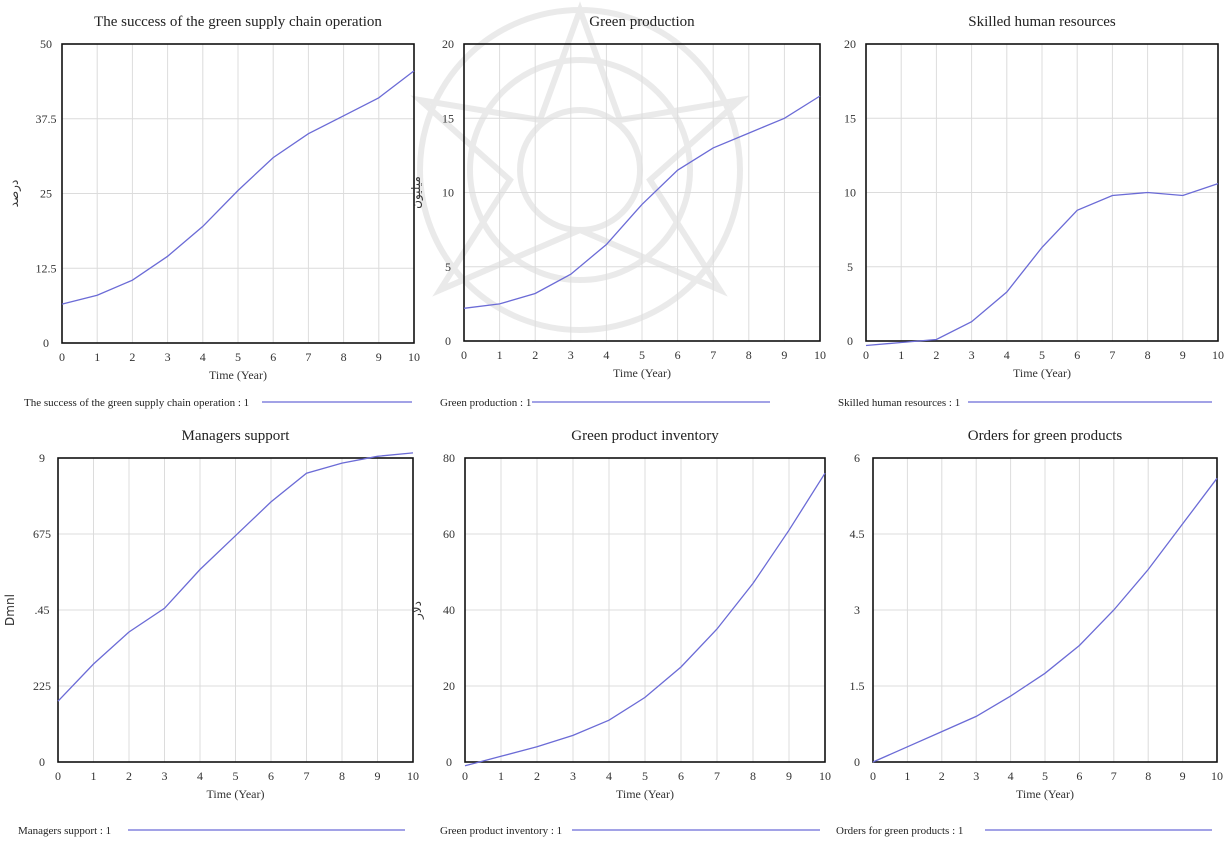 The width and height of the screenshot is (1225, 846). Describe the element at coordinates (64, 831) in the screenshot. I see `legend-label: Managers support : 1` at that location.